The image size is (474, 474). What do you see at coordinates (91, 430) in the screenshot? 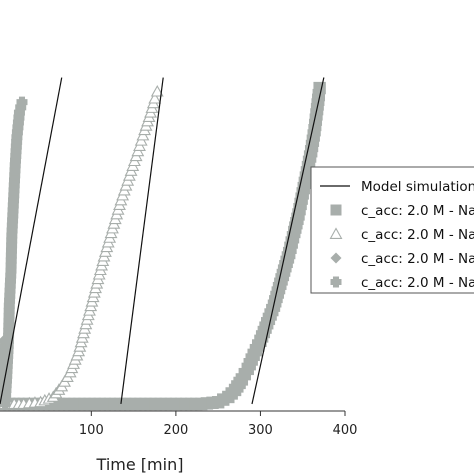
I see `x-tick-label: 100` at bounding box center [91, 430].